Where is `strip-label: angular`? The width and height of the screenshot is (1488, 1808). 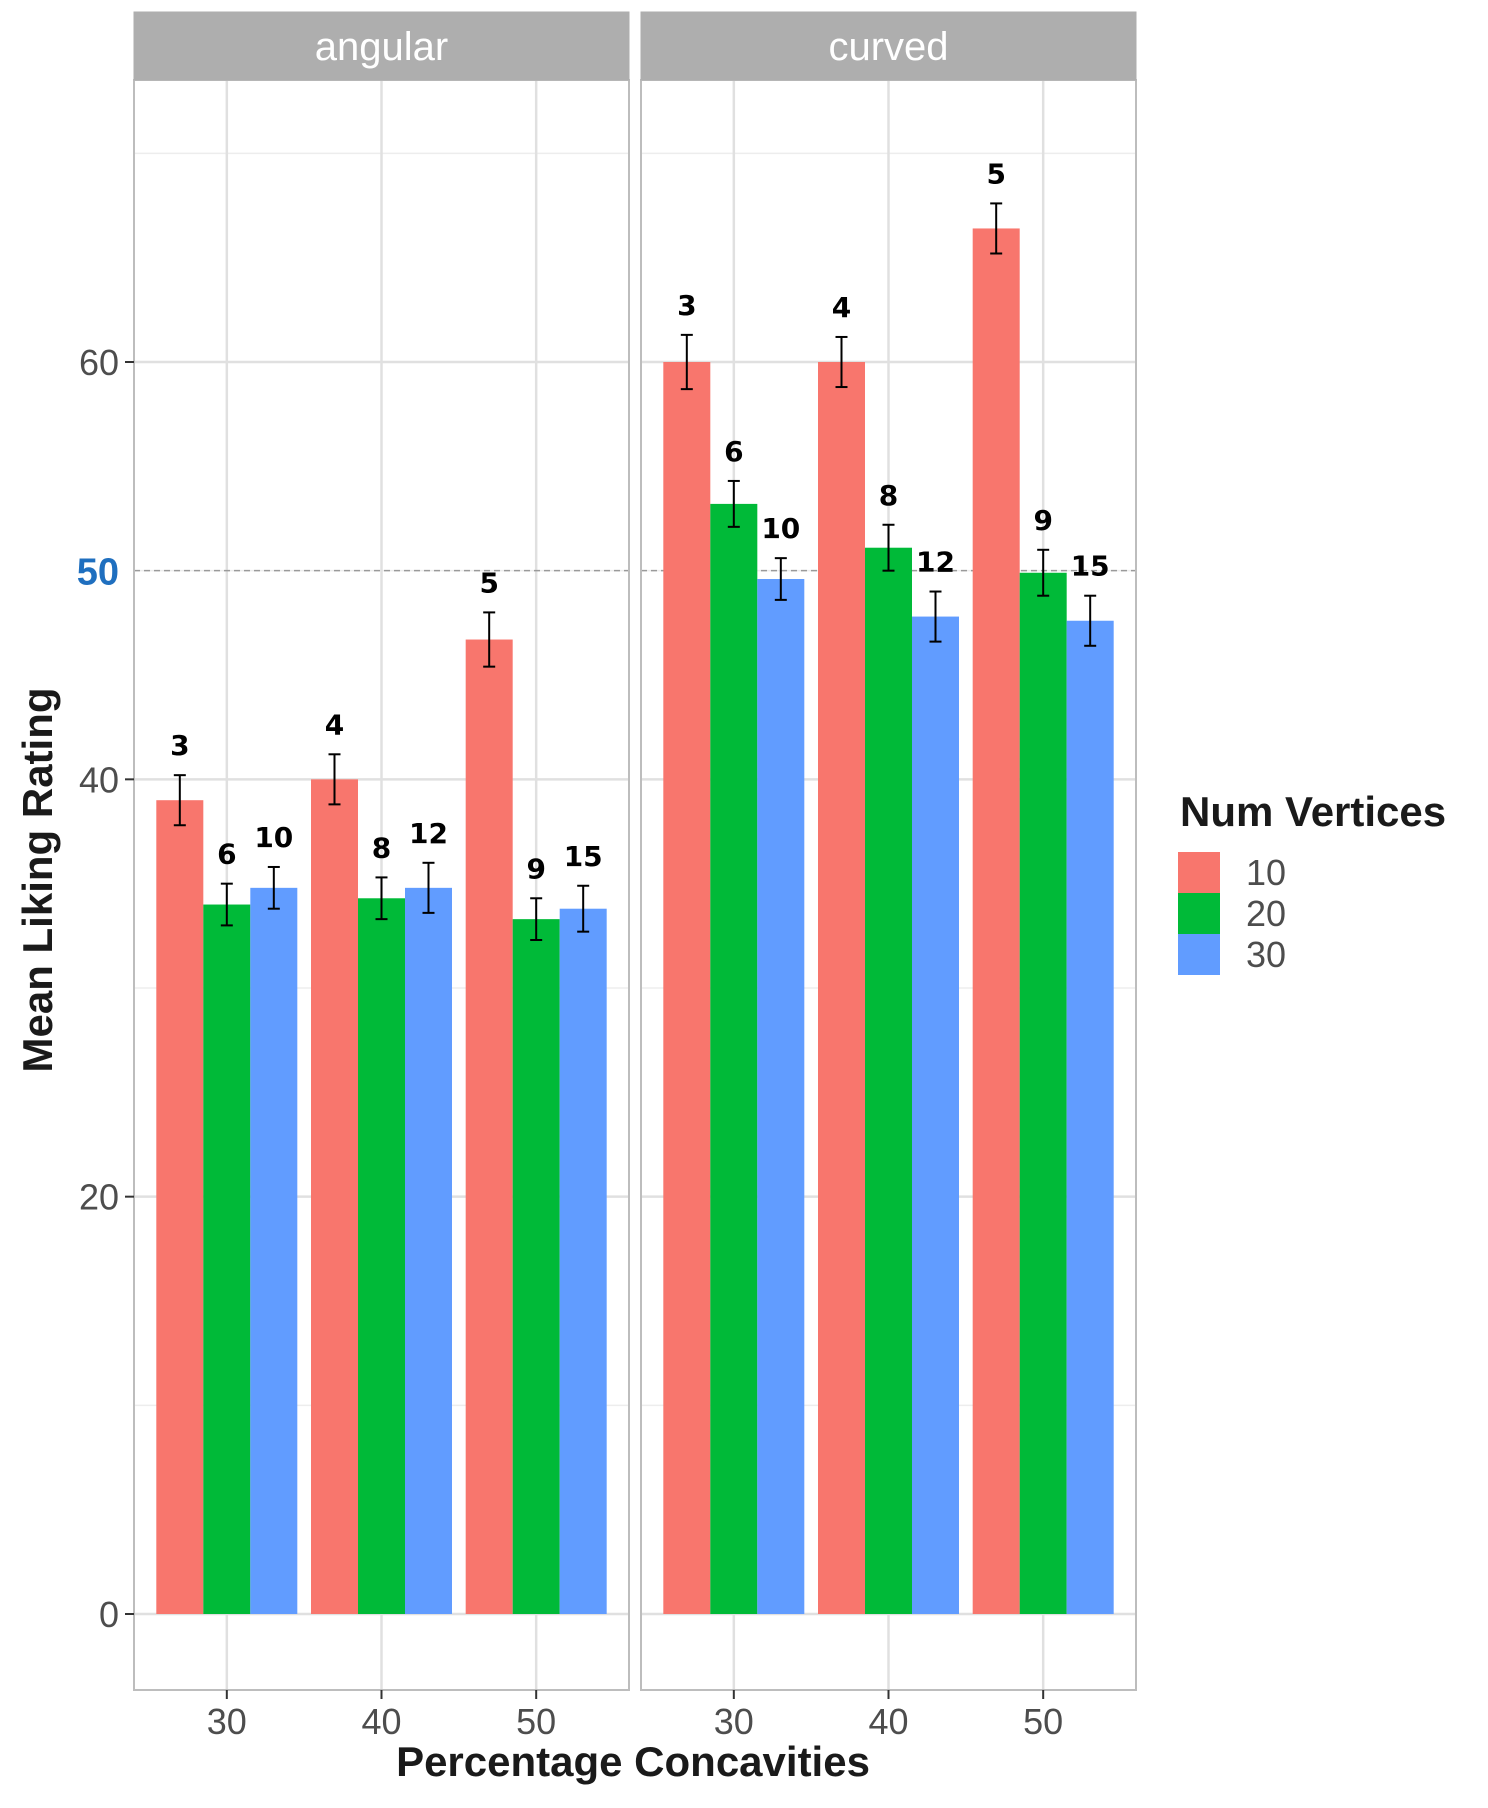
strip-label: angular is located at coordinates (381, 47).